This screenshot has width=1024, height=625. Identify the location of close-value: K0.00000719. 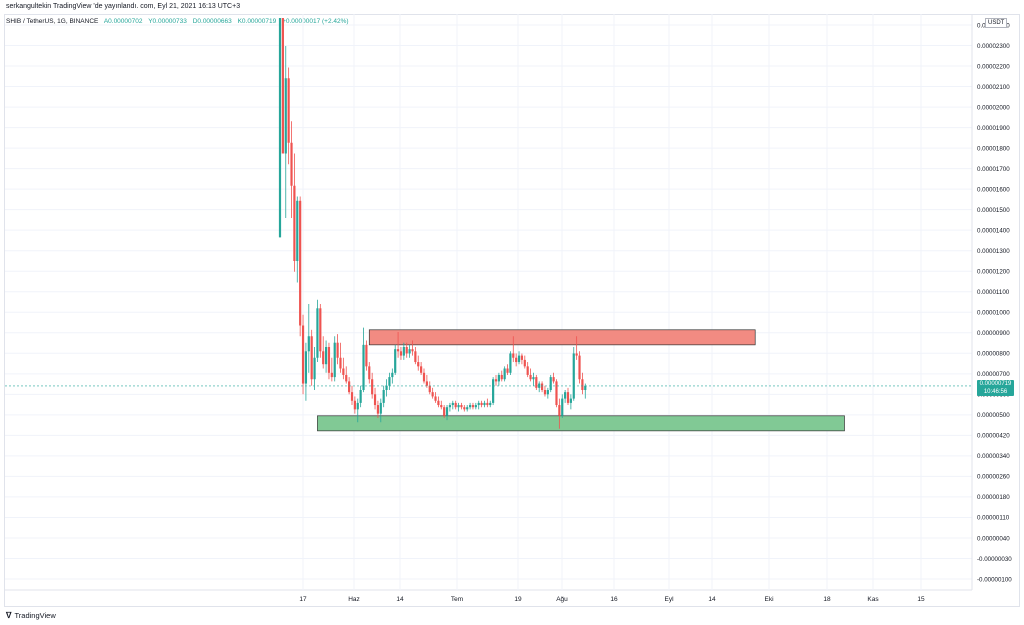
(257, 21).